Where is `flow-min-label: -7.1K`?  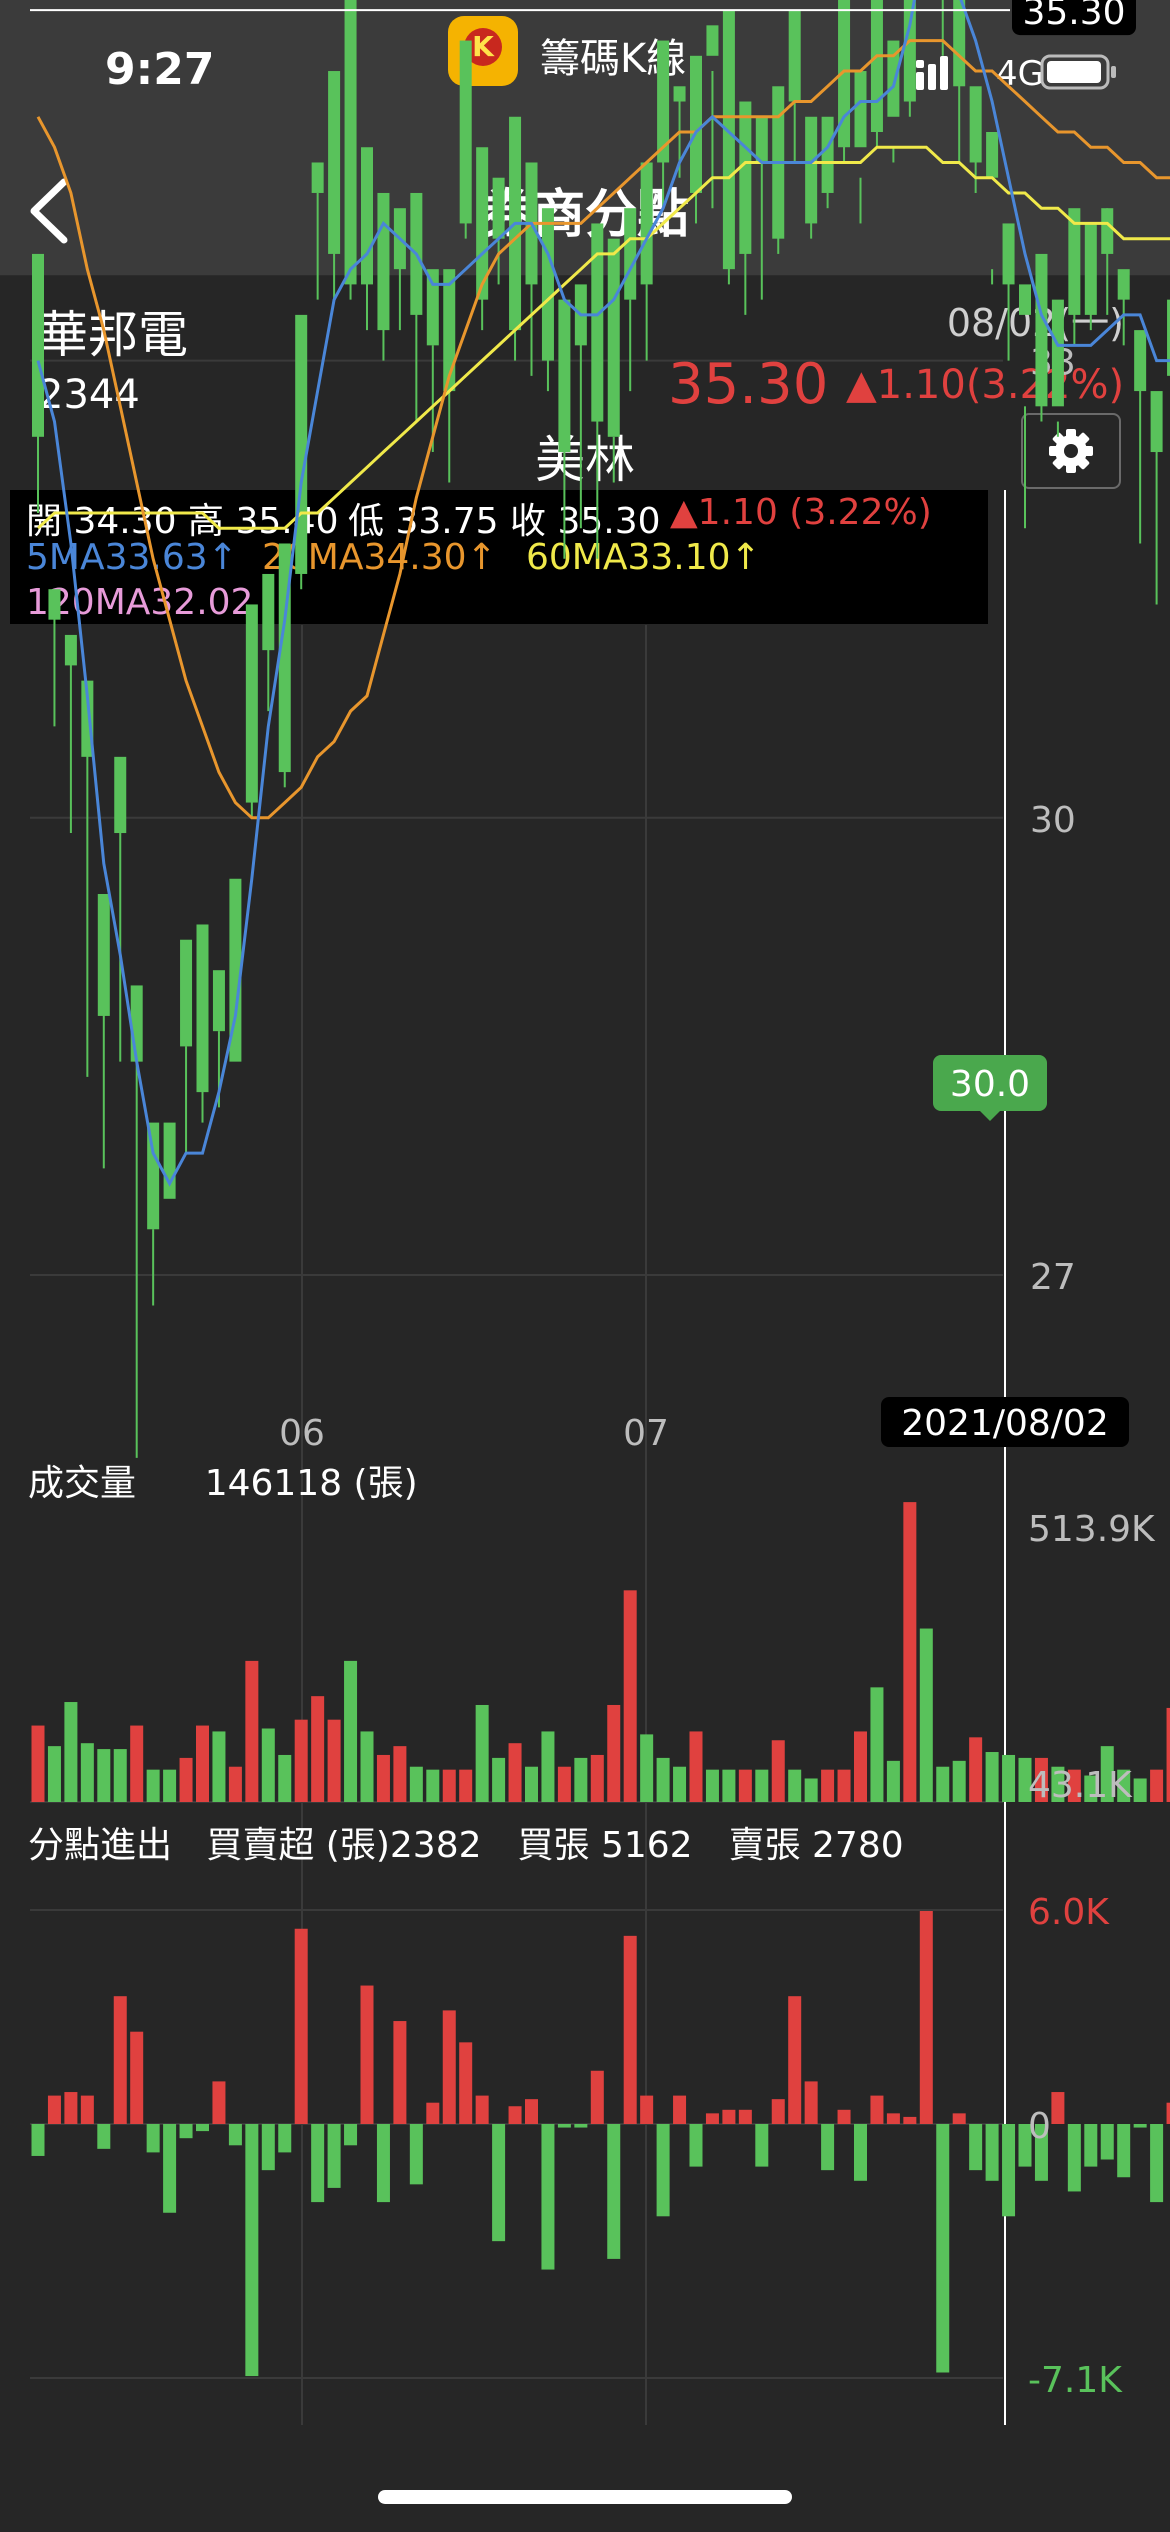
flow-min-label: -7.1K is located at coordinates (1075, 2380).